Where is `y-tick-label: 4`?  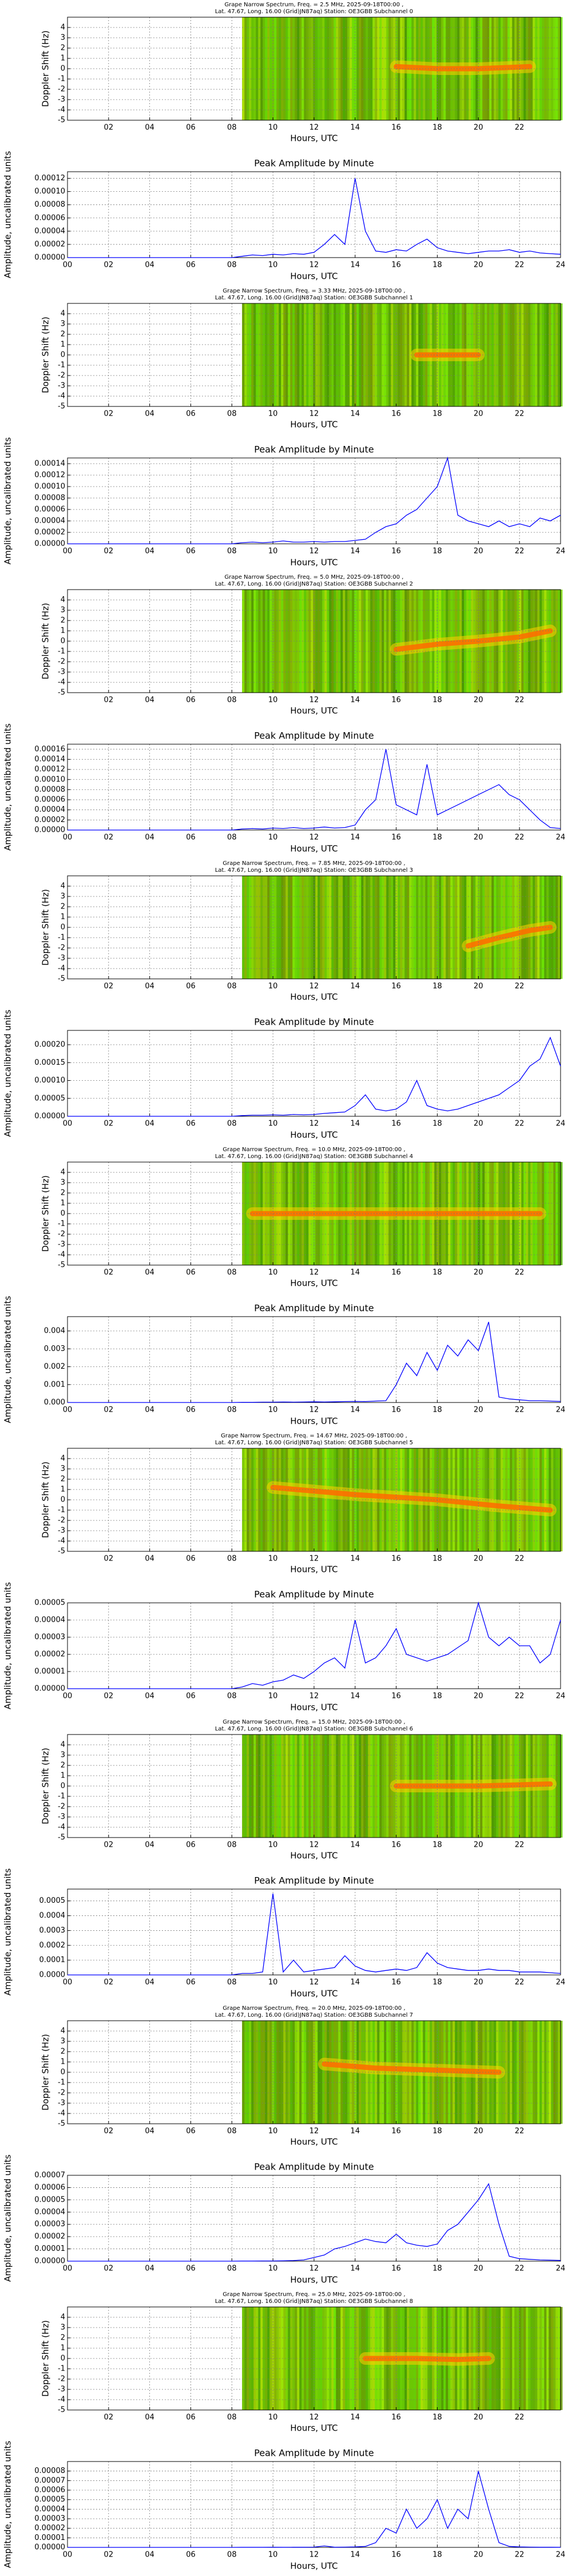 y-tick-label: 4 is located at coordinates (63, 1459).